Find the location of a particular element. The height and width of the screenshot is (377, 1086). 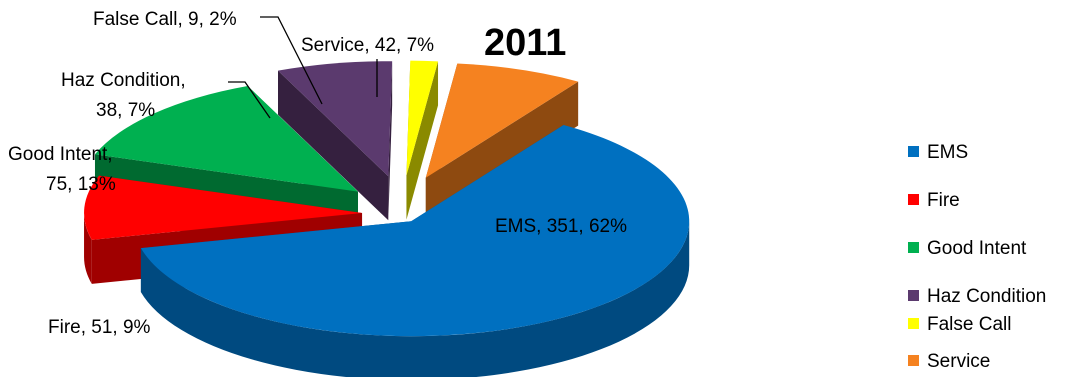

legend-swatch-ems is located at coordinates (913, 151).